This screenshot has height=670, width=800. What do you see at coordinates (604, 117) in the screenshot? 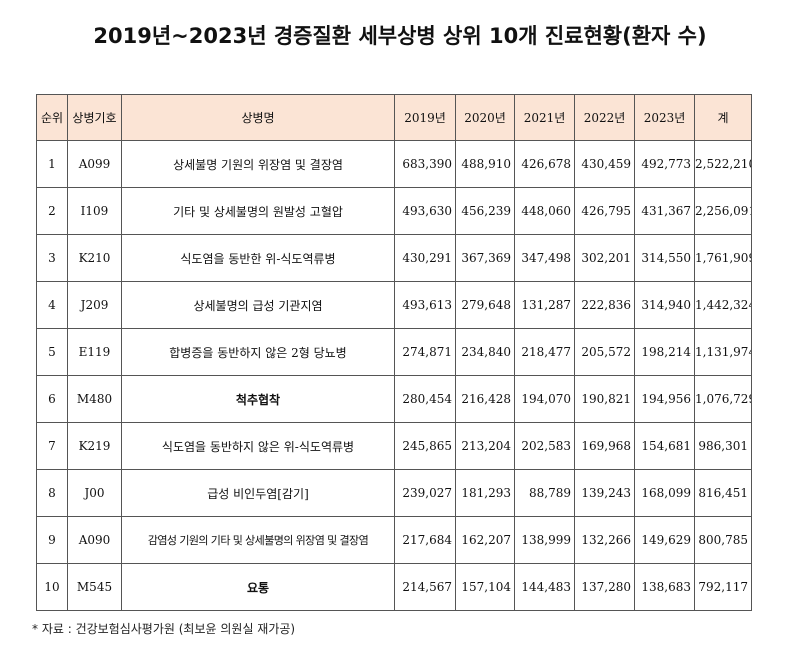
I see `header-2022: 2022년` at bounding box center [604, 117].